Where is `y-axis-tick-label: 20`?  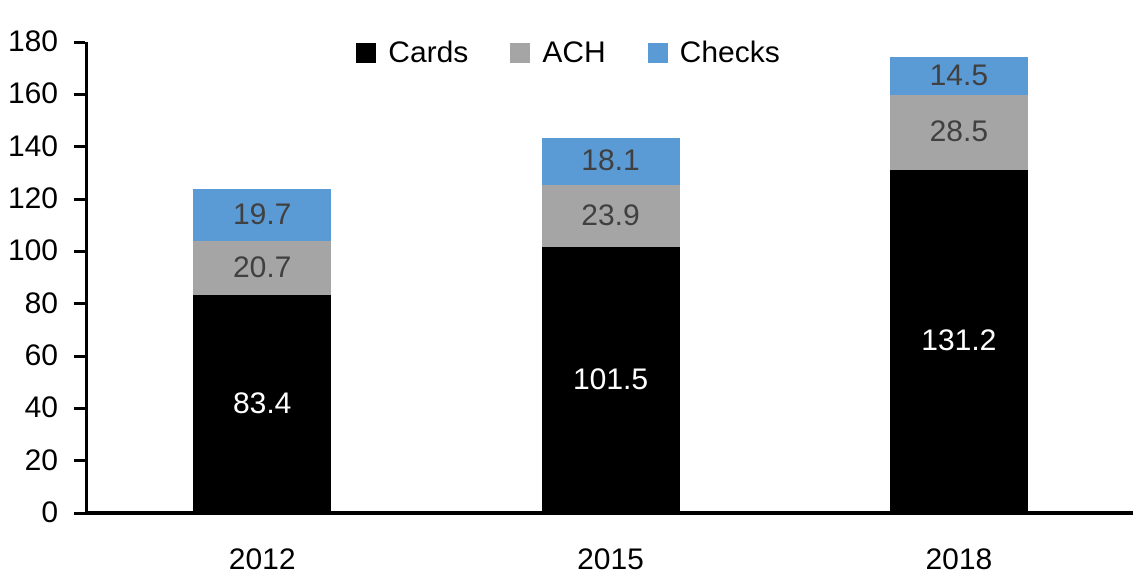 y-axis-tick-label: 20 is located at coordinates (41, 460).